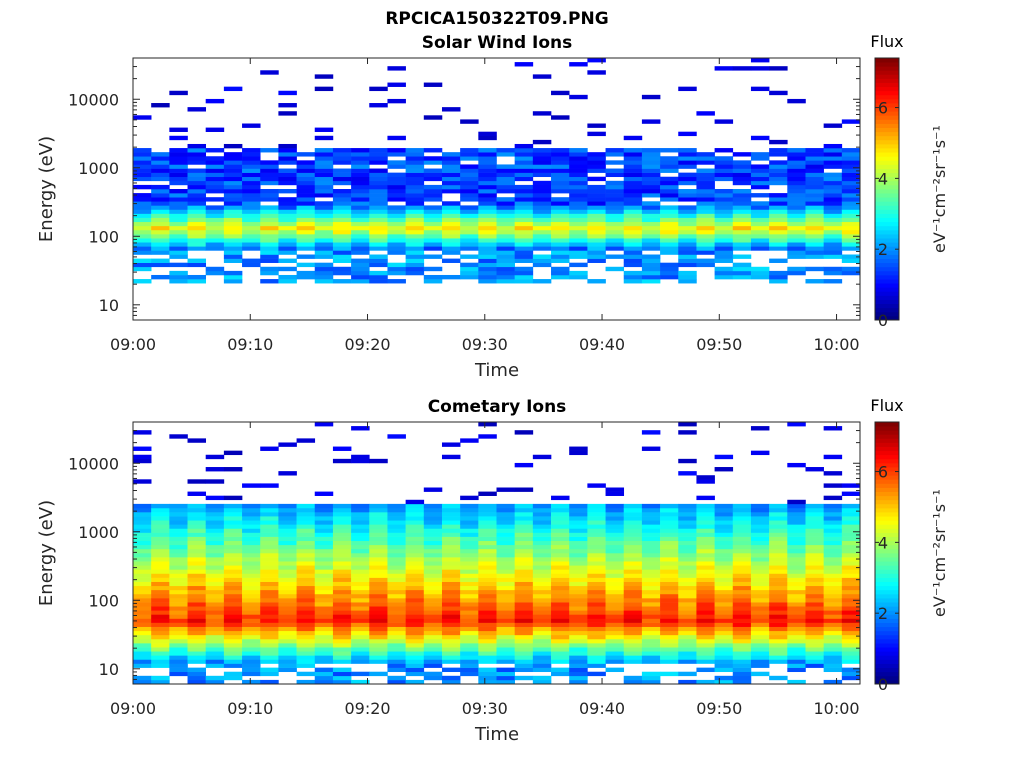  What do you see at coordinates (109, 669) in the screenshot?
I see `y-tick-label: 10` at bounding box center [109, 669].